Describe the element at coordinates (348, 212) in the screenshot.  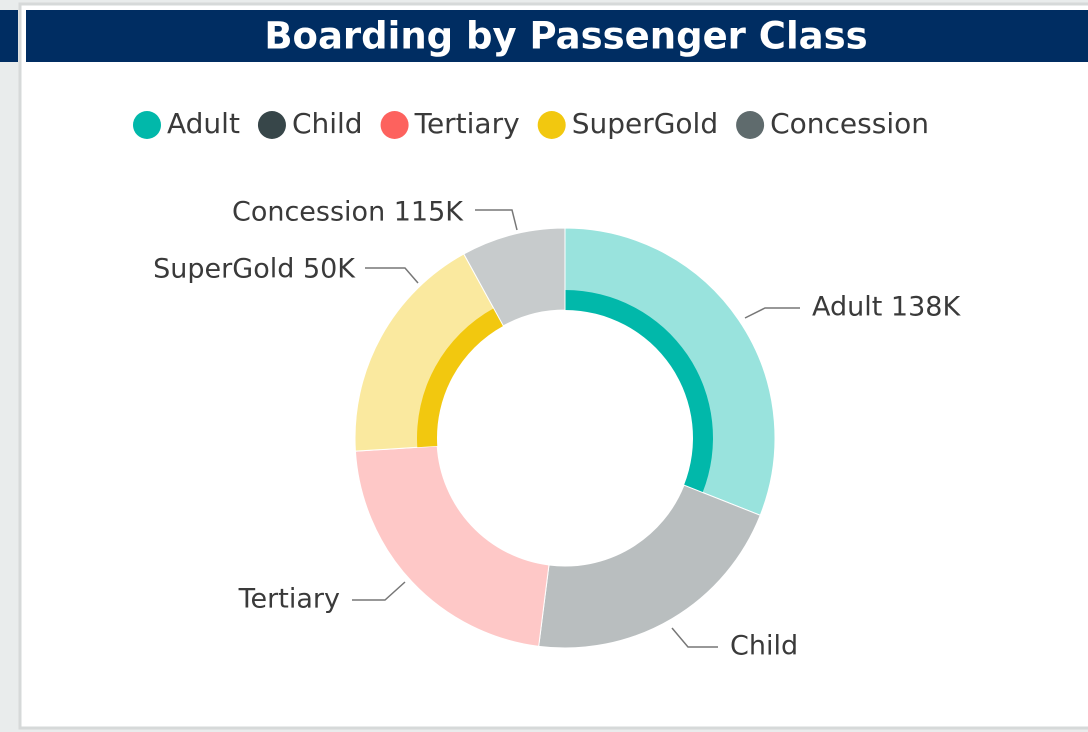
I see `data-label: Concession 115K` at that location.